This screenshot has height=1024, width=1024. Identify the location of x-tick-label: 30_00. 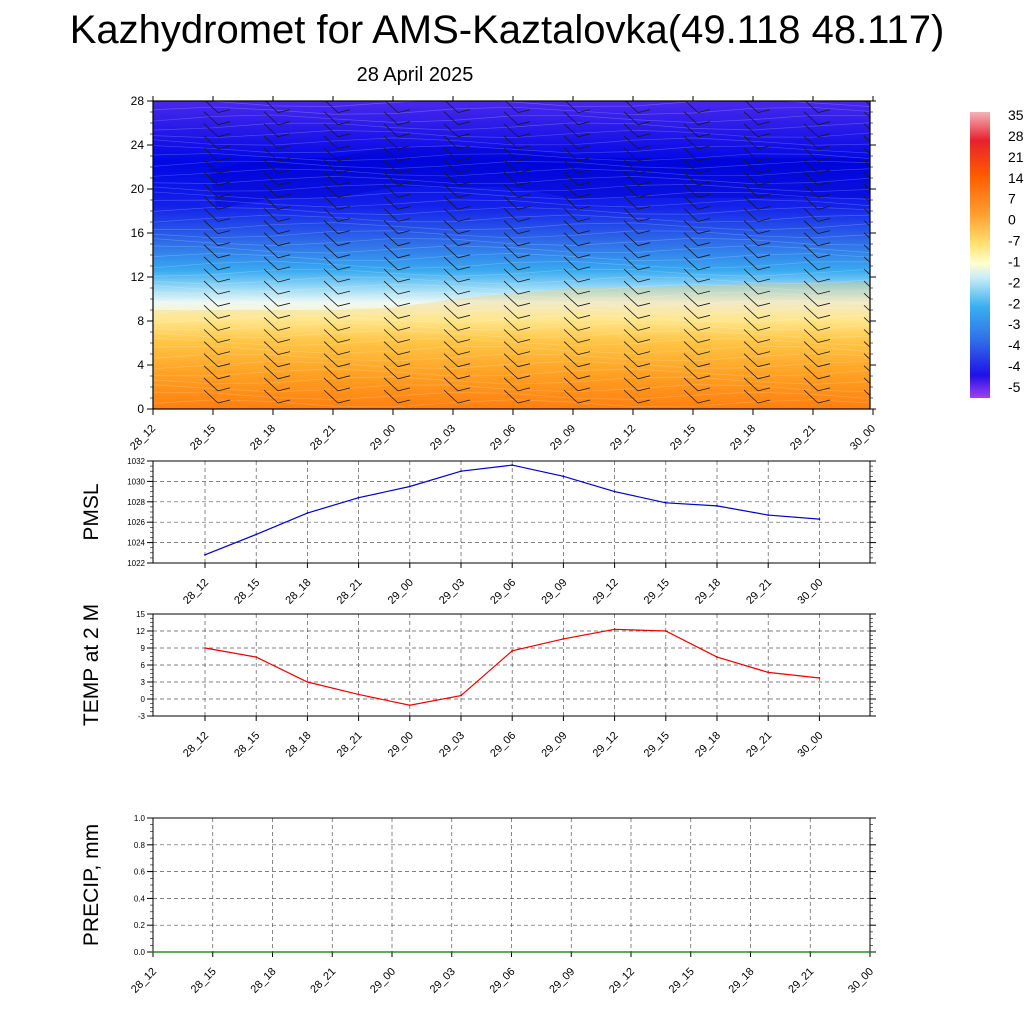
(810, 592).